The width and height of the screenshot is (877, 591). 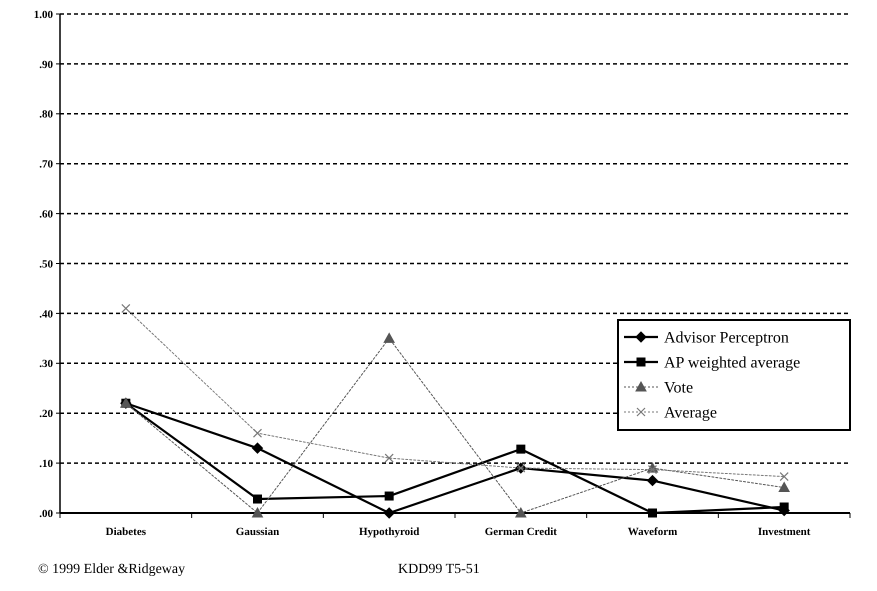 I want to click on y-tick-label: .50, so click(x=46, y=264).